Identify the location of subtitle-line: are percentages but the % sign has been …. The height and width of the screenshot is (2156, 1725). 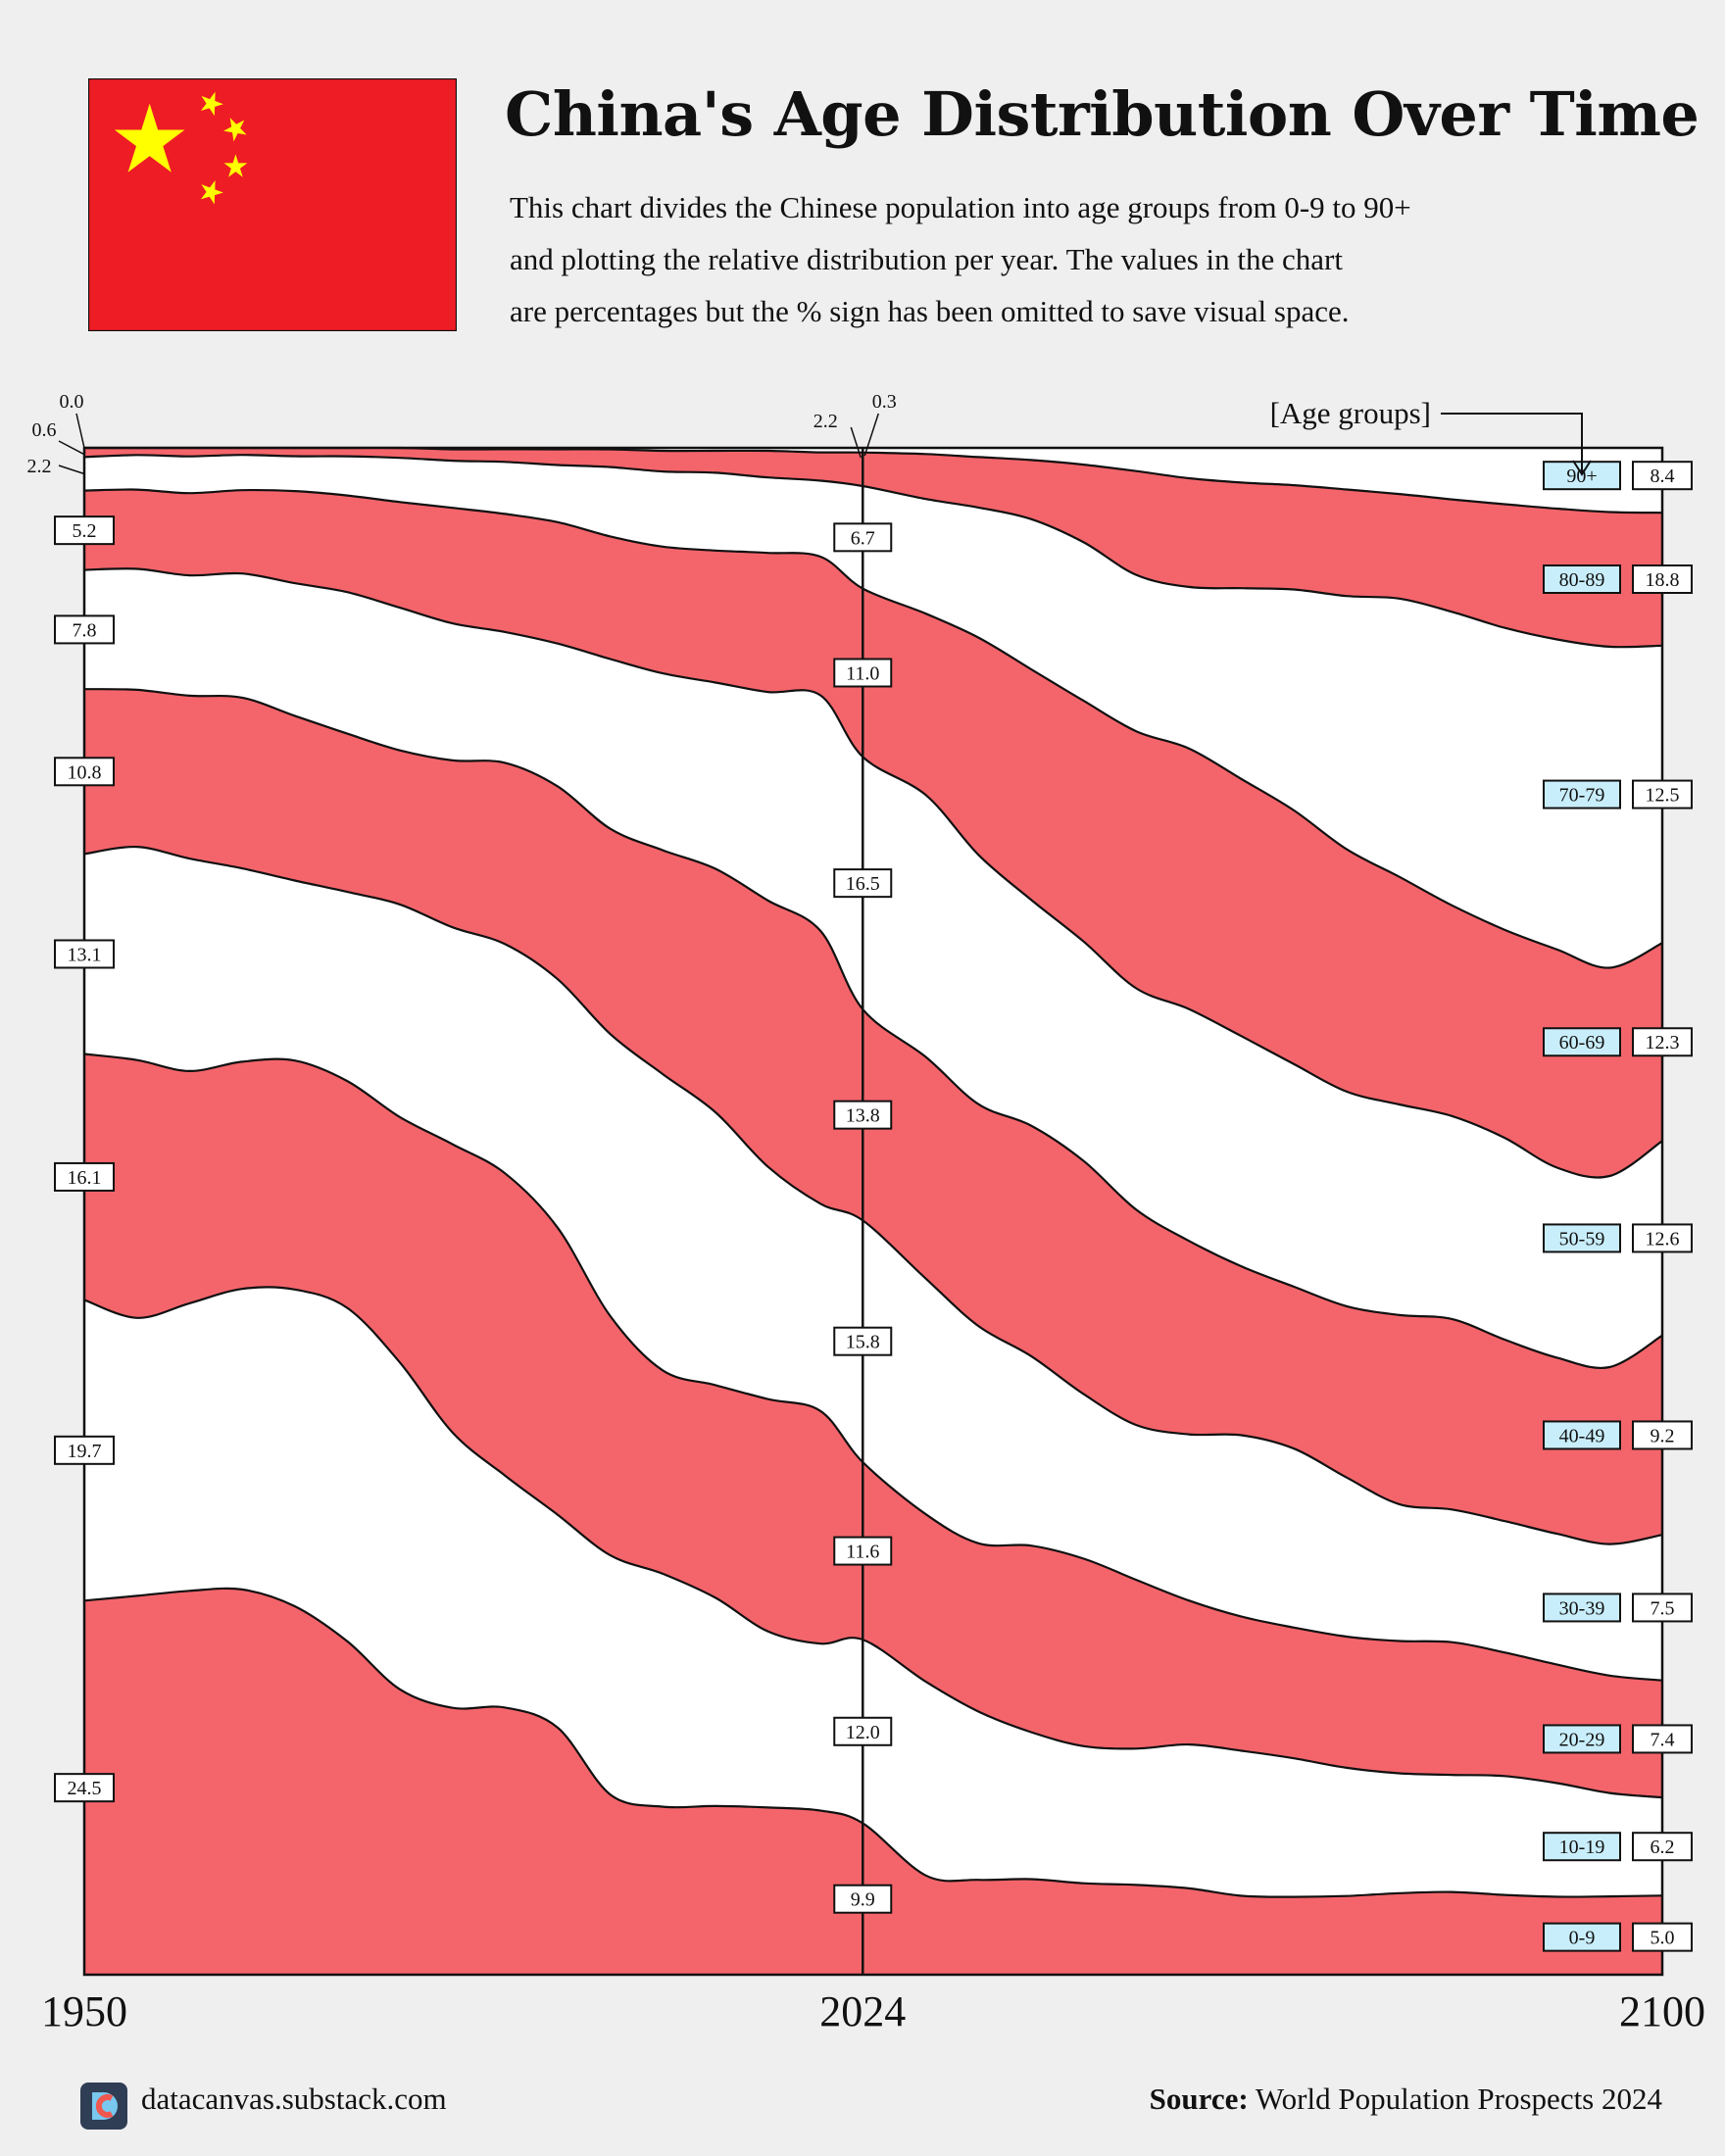
(930, 311).